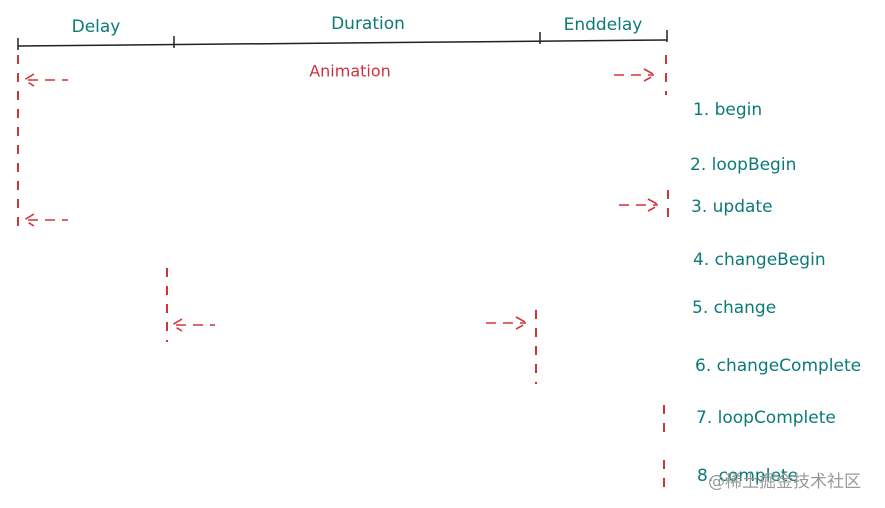 This screenshot has height=508, width=885. I want to click on timeline: Delay Duration Enddelay Animation, so click(342, 47).